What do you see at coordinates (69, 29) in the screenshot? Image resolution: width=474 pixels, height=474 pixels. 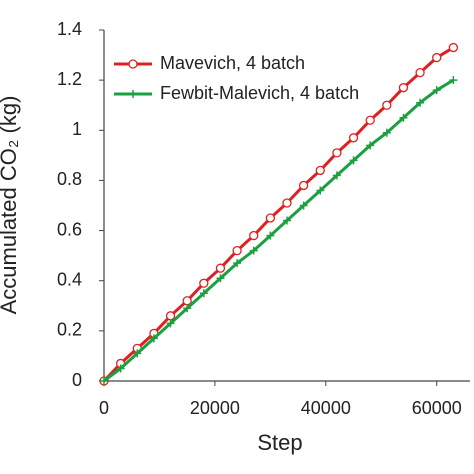 I see `y-tick-label: 1.4` at bounding box center [69, 29].